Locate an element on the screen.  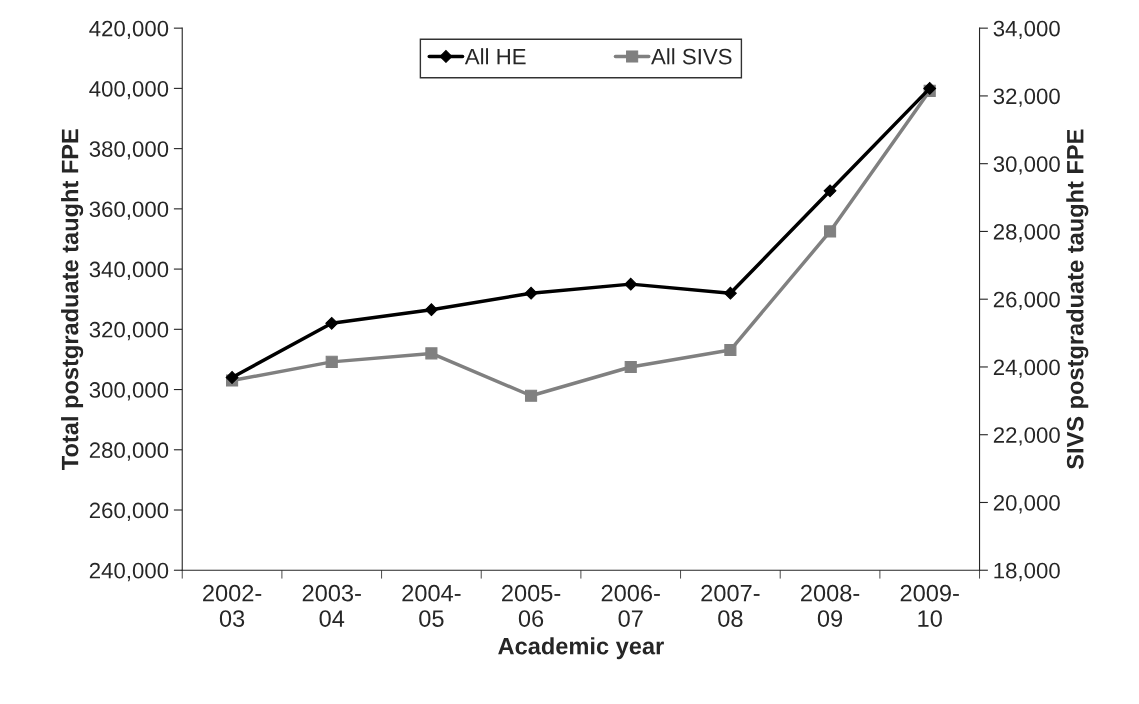
y2-tick-label: 34,000 is located at coordinates (1026, 30).